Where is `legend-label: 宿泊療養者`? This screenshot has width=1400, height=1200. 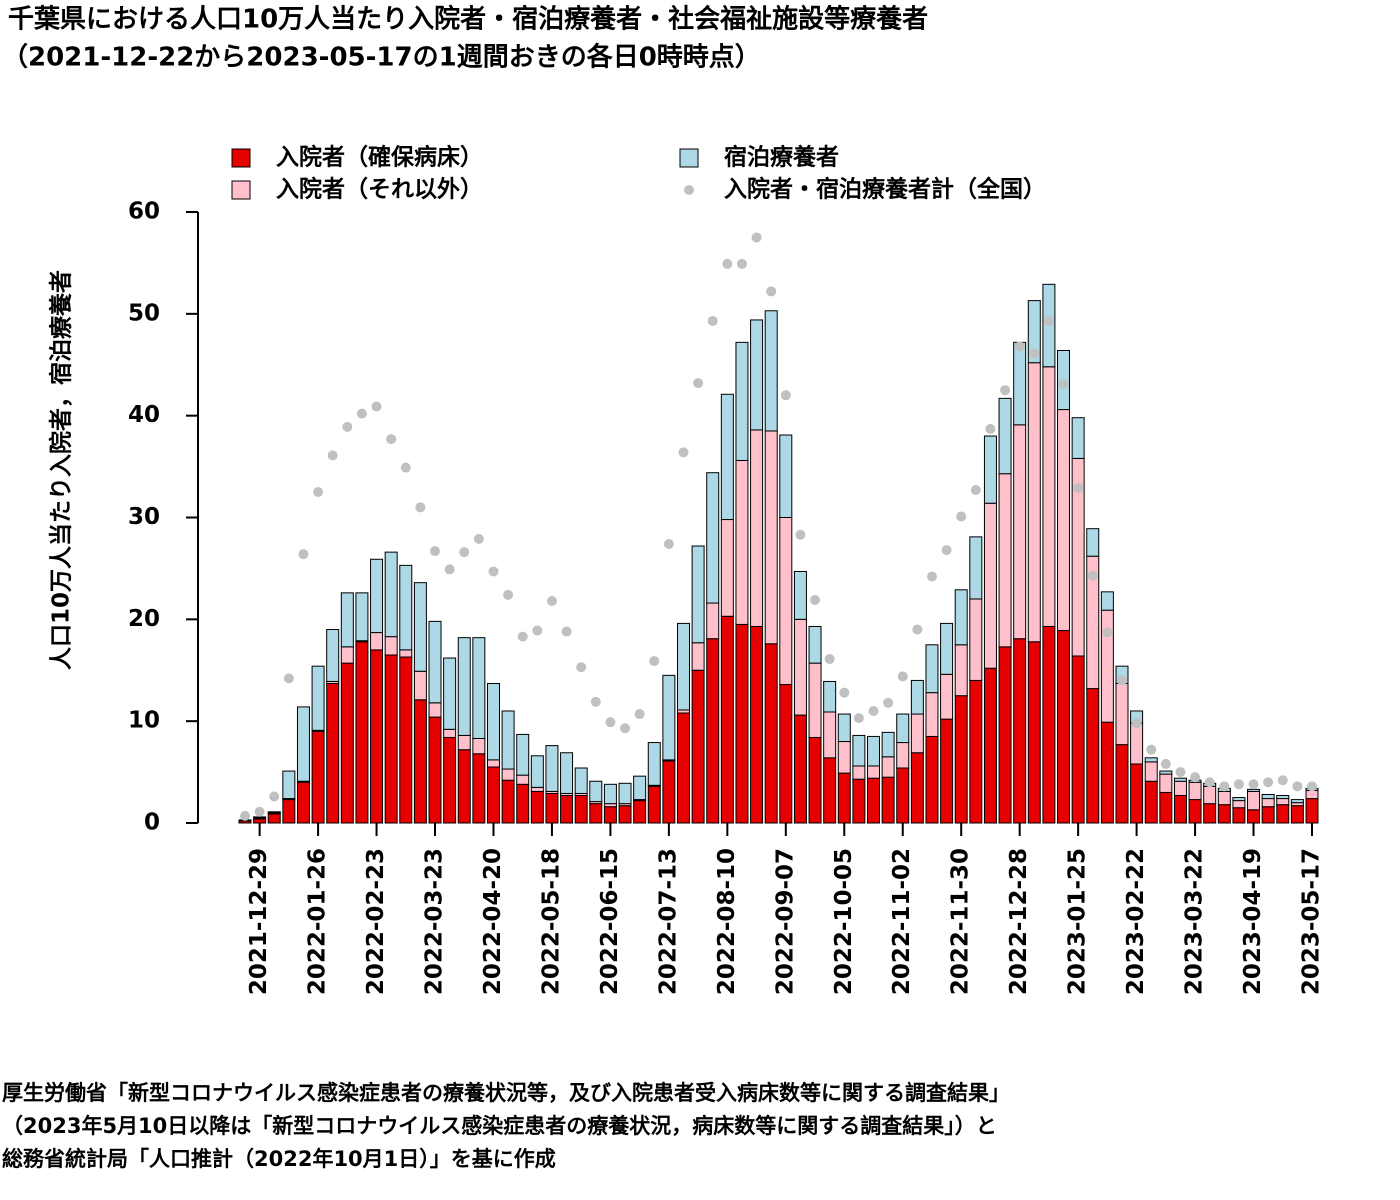
legend-label: 宿泊療養者 is located at coordinates (781, 157).